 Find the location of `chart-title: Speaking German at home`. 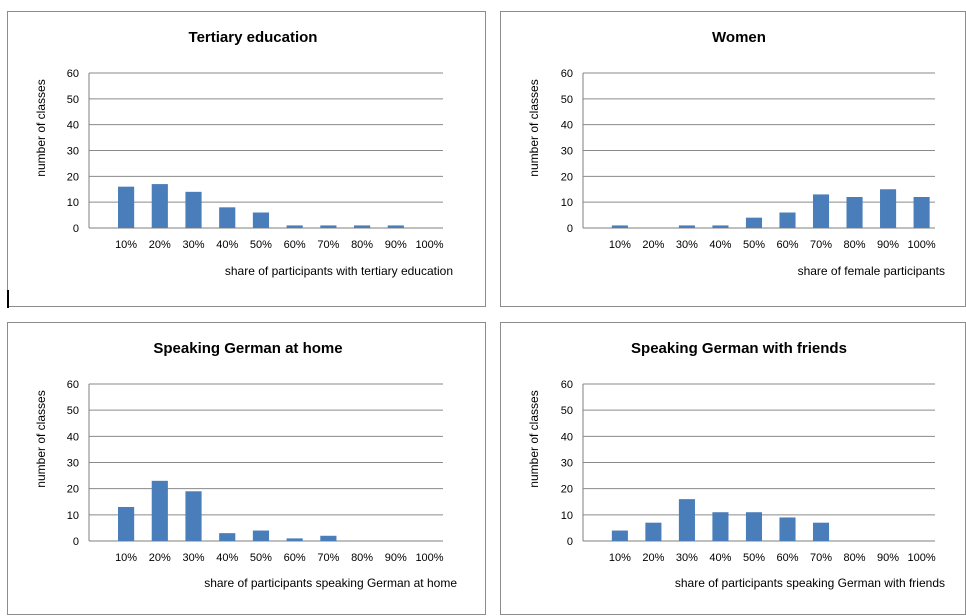

chart-title: Speaking German at home is located at coordinates (247, 348).